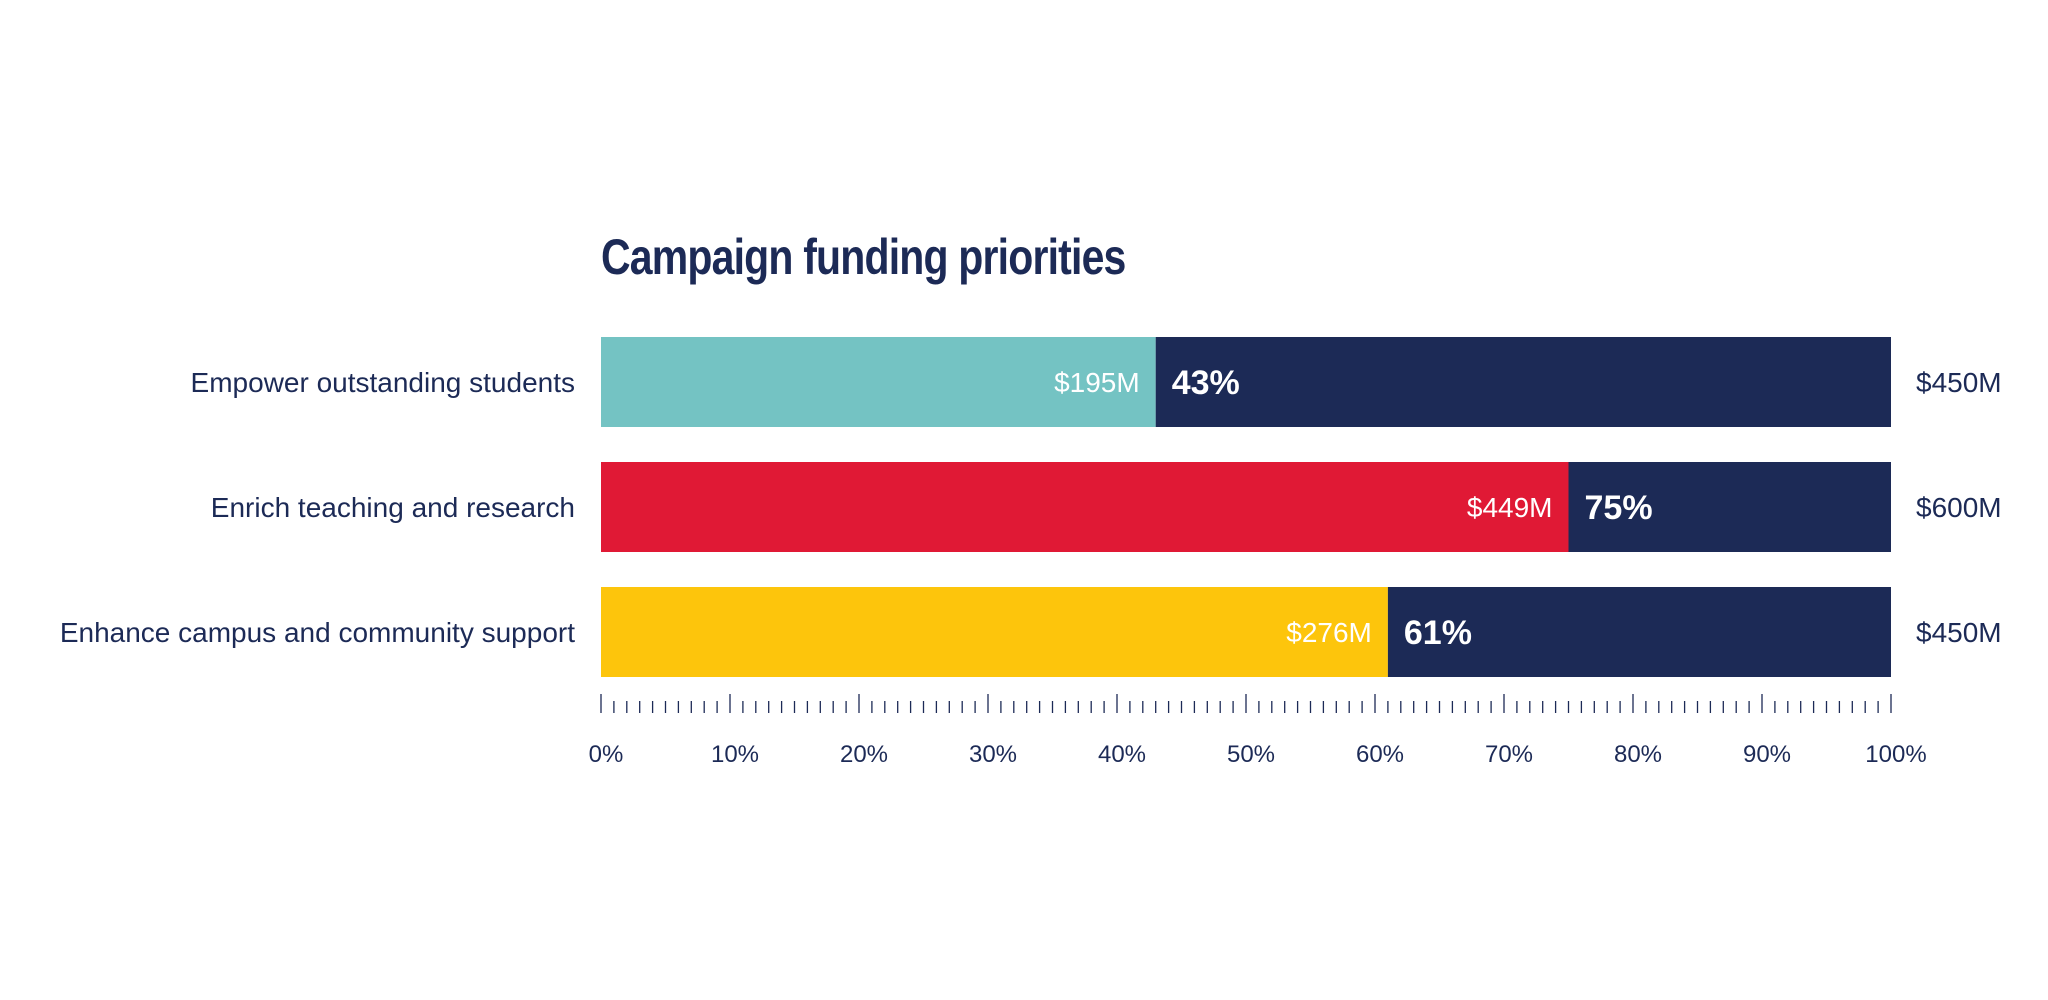 The height and width of the screenshot is (1000, 2048). Describe the element at coordinates (1097, 382) in the screenshot. I see `raised-amount-label: $195M` at that location.